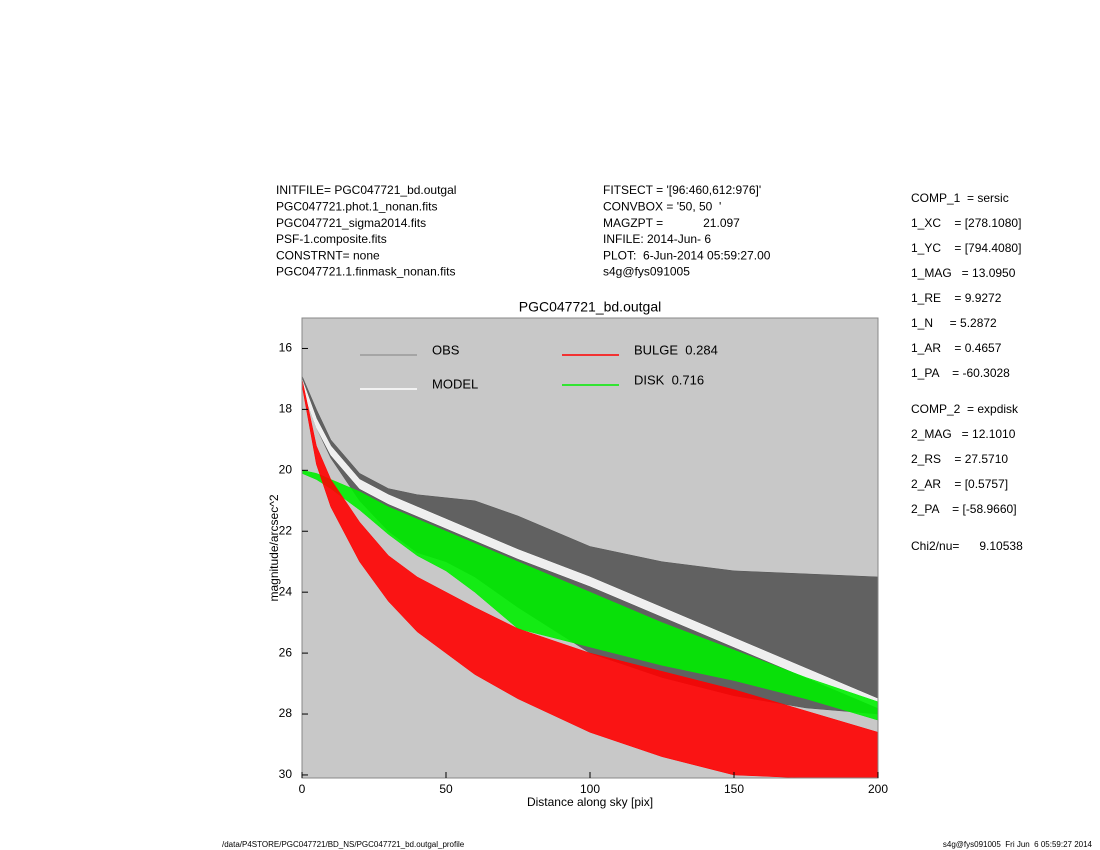 The height and width of the screenshot is (850, 1100). Describe the element at coordinates (366, 190) in the screenshot. I see `header-left-line: INITFILE= PGC047721_bd.outgal` at that location.